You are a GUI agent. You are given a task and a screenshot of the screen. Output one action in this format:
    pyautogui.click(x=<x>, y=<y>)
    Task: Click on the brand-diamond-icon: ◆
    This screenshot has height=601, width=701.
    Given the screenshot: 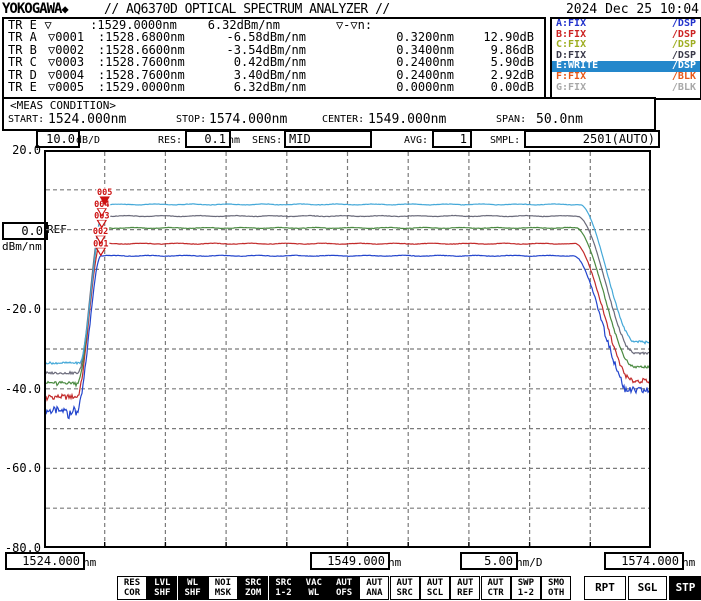 What is the action you would take?
    pyautogui.click(x=64, y=9)
    